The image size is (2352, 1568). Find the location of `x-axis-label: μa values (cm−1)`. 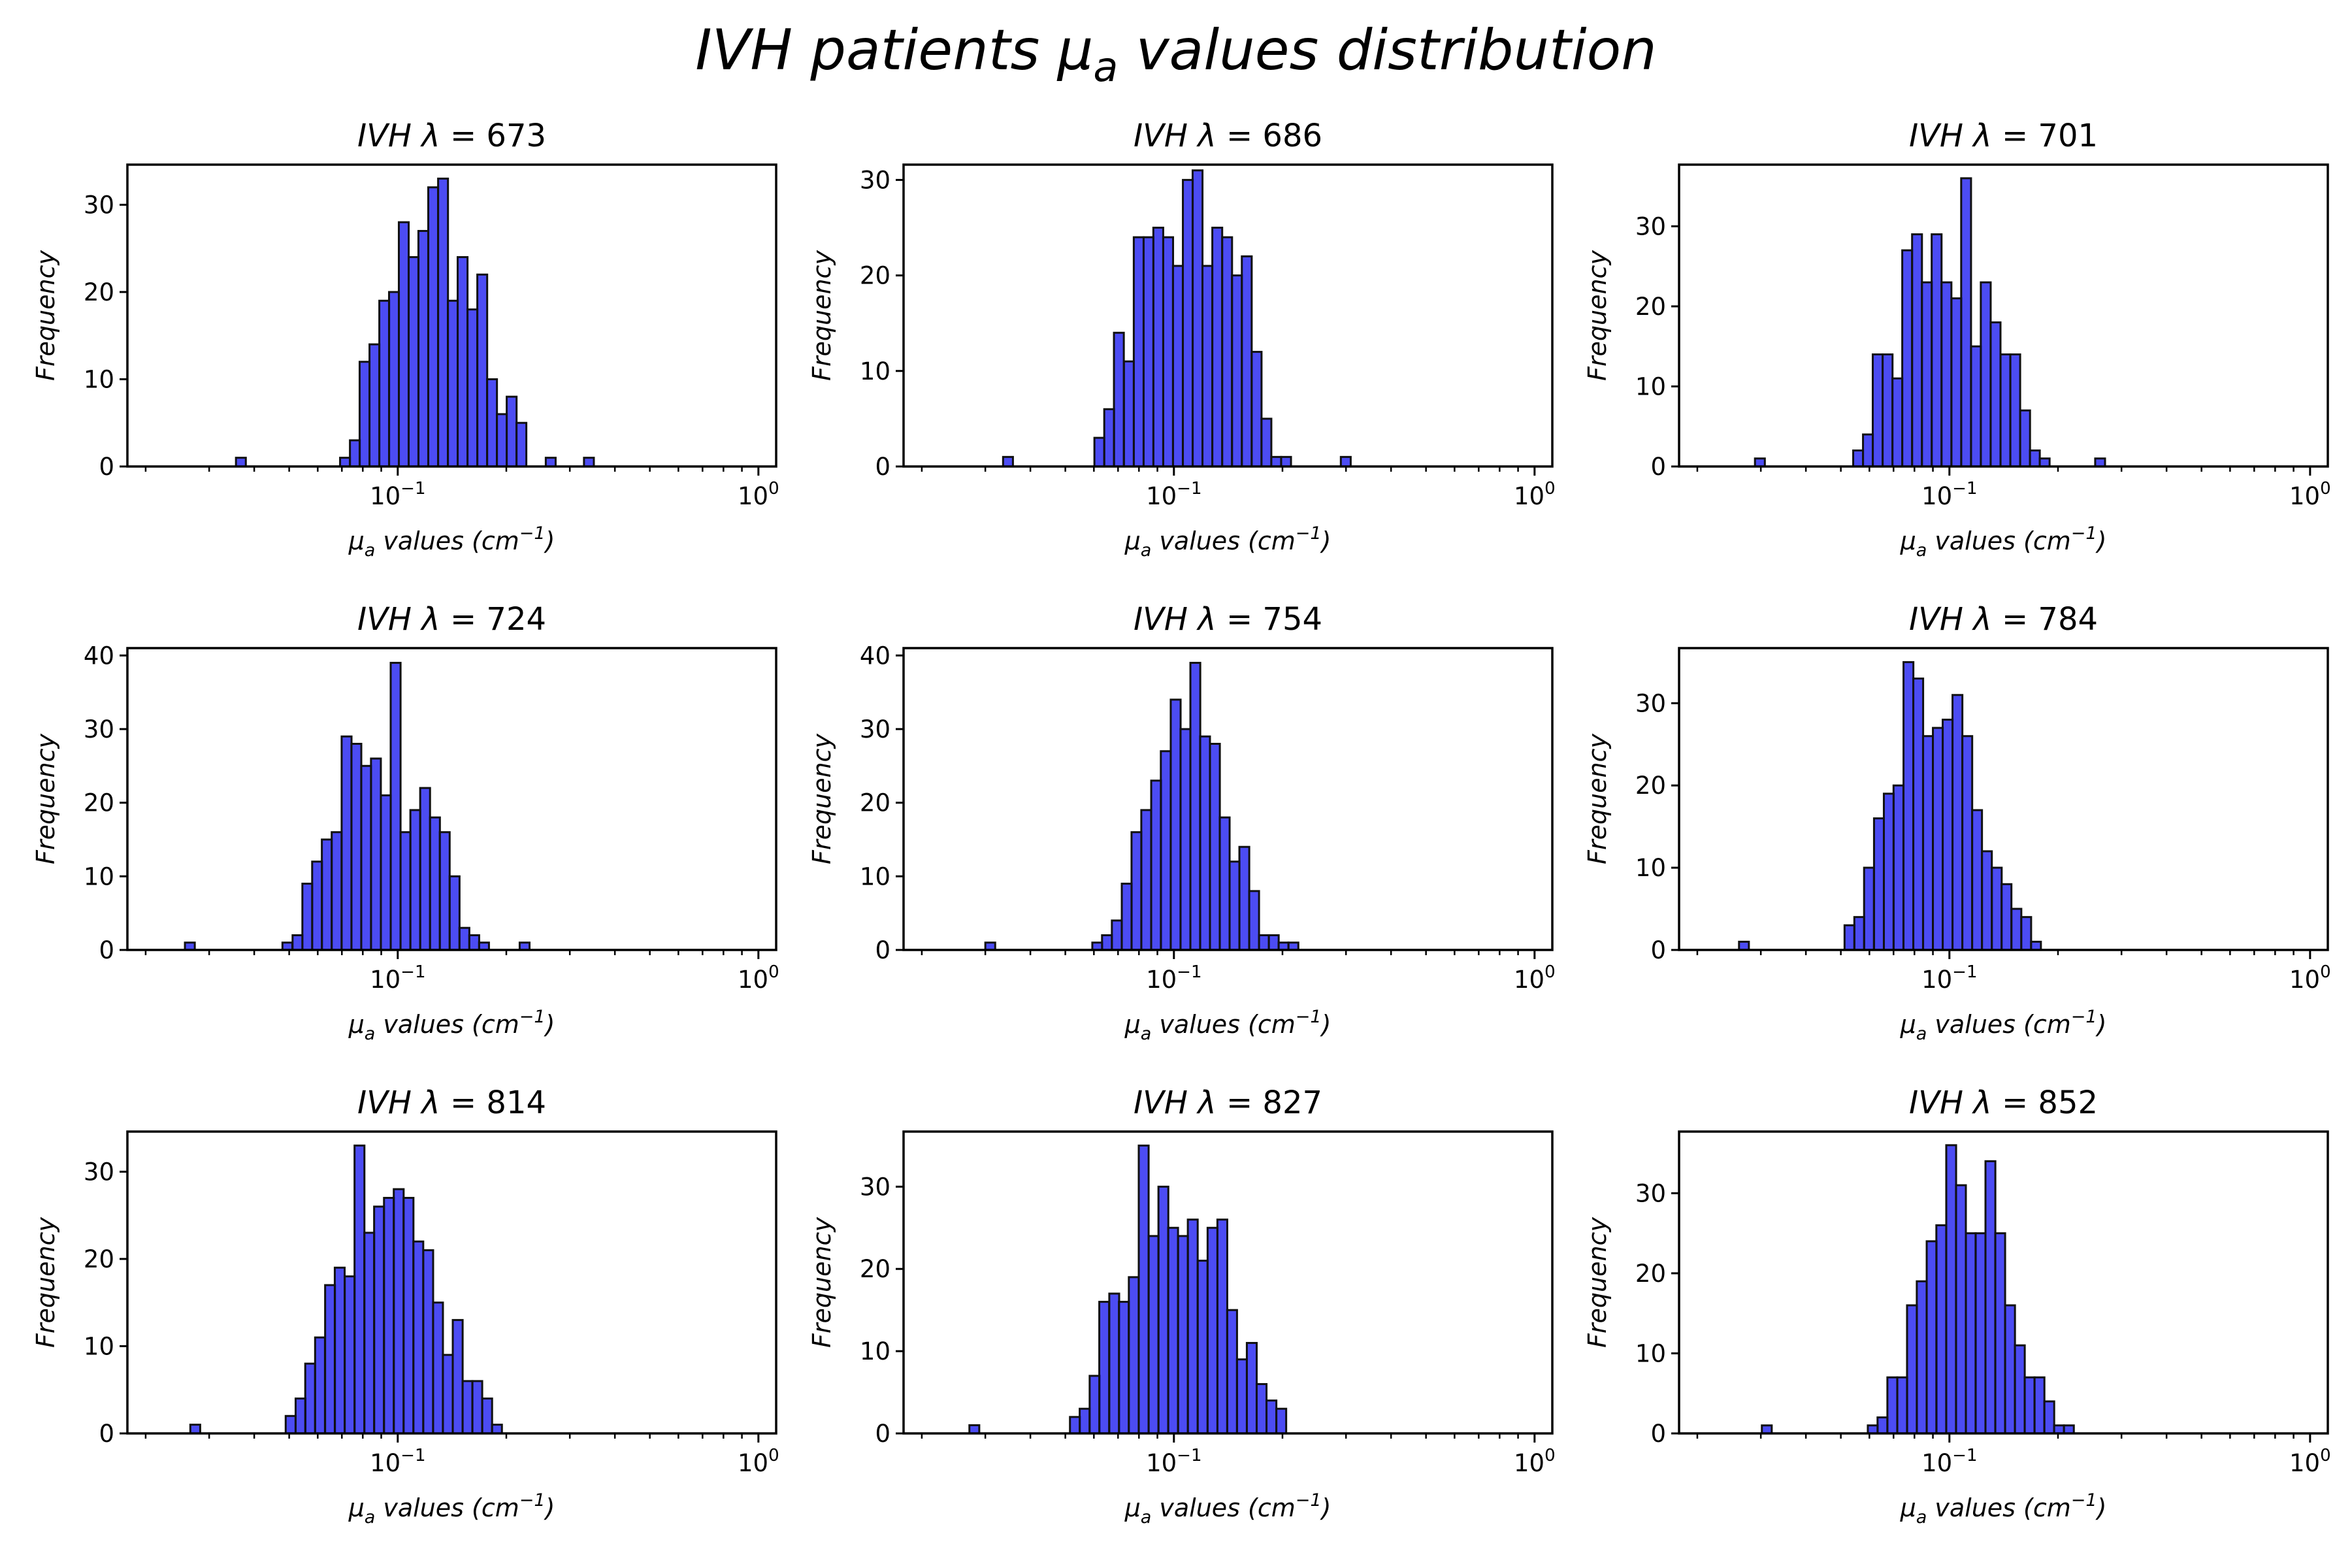

x-axis-label: μa values (cm−1) is located at coordinates (451, 542).